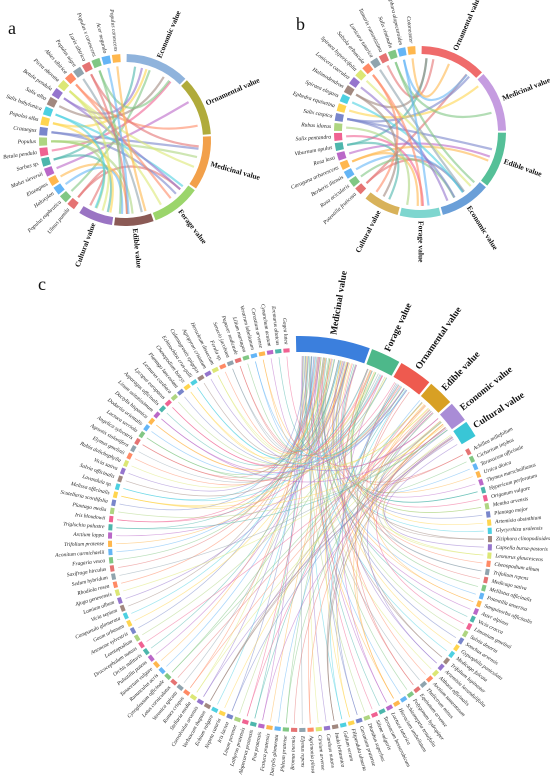  What do you see at coordinates (293, 753) in the screenshot?
I see `species-label: Bromus inermis` at bounding box center [293, 753].